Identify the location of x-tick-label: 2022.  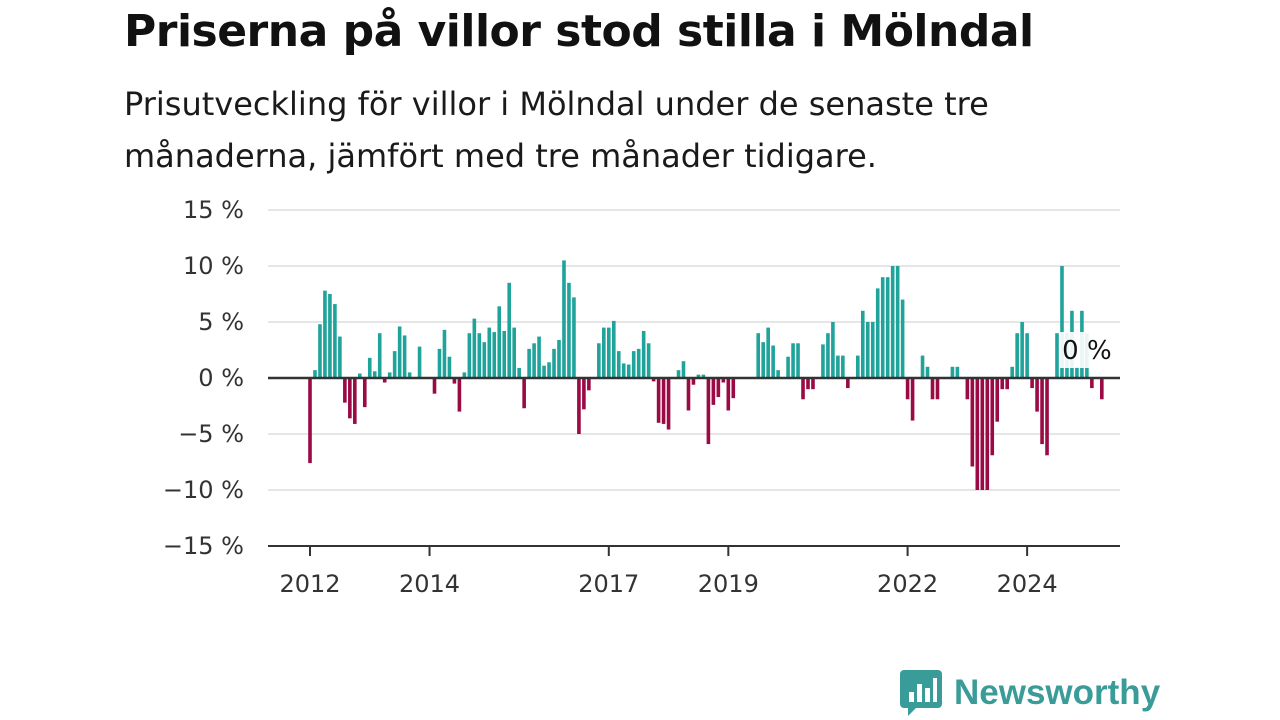
(907, 584).